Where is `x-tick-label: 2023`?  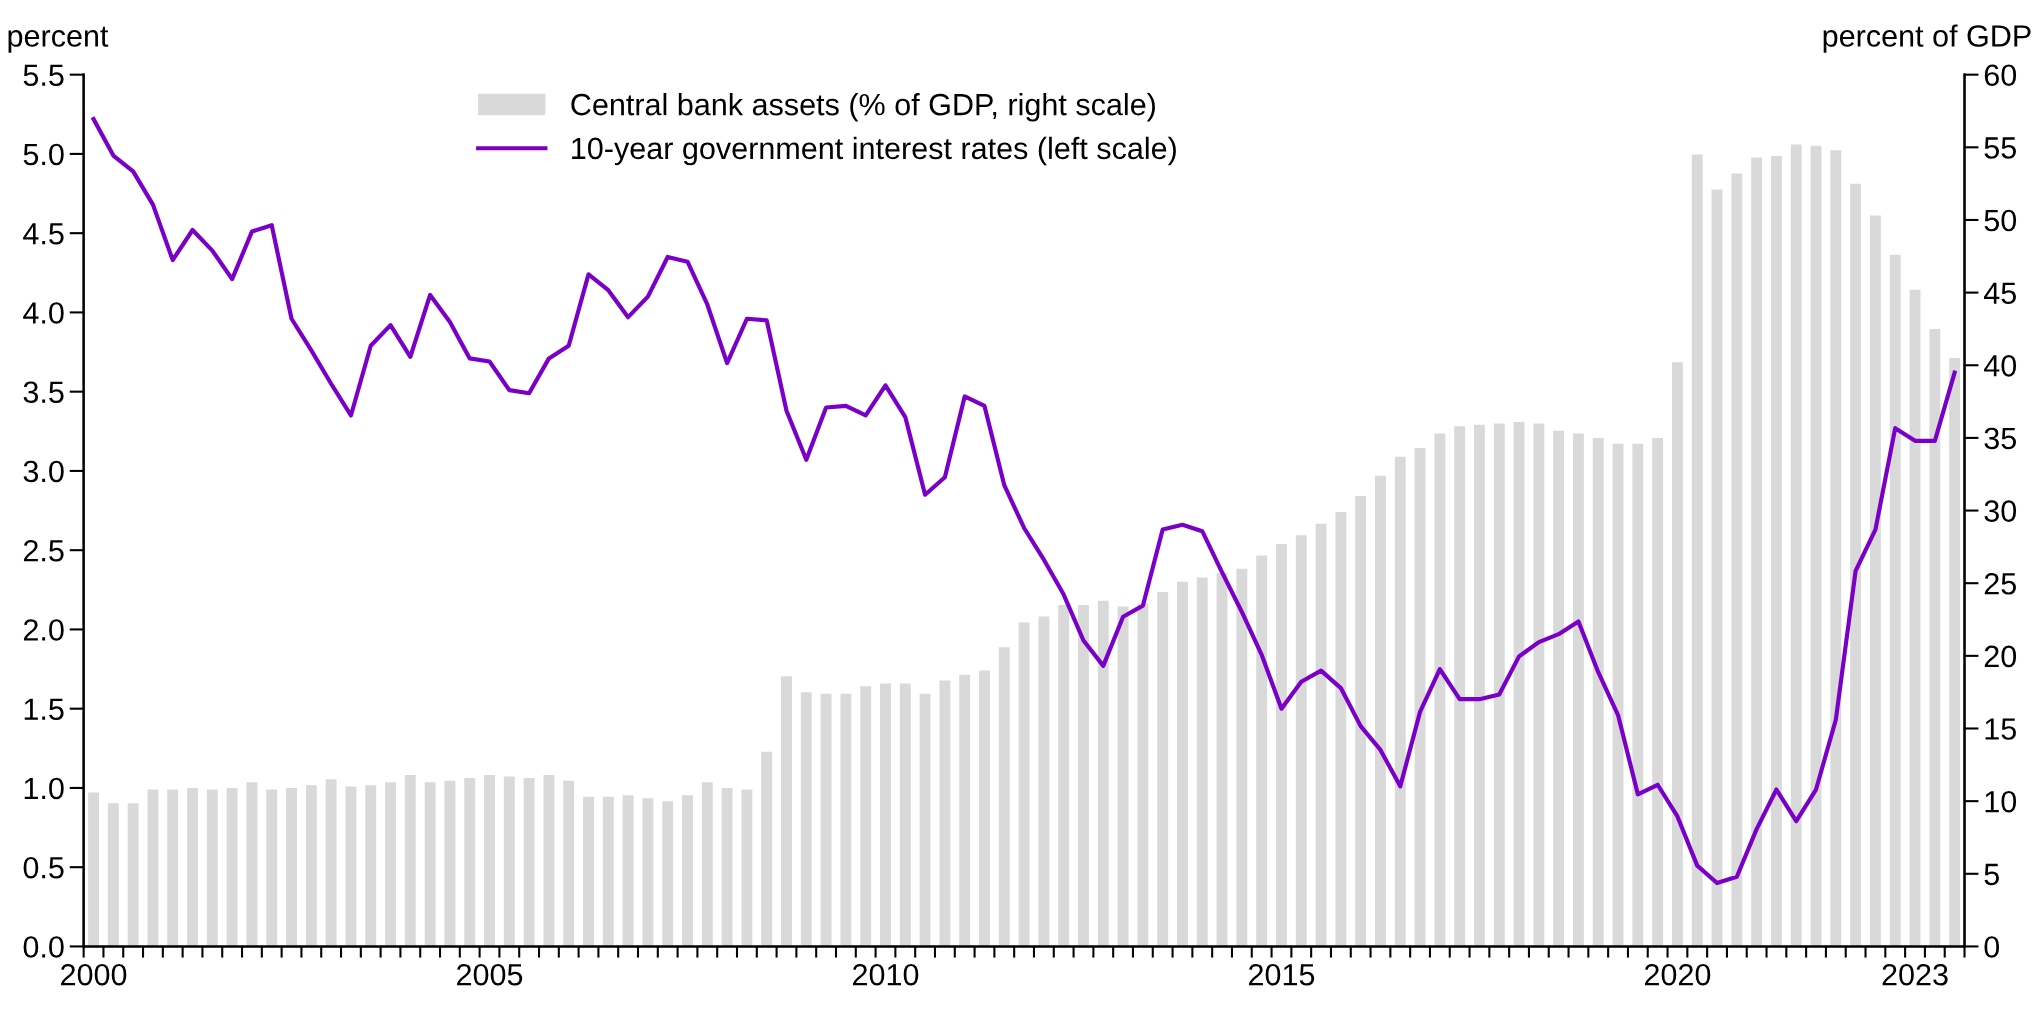 x-tick-label: 2023 is located at coordinates (1915, 974).